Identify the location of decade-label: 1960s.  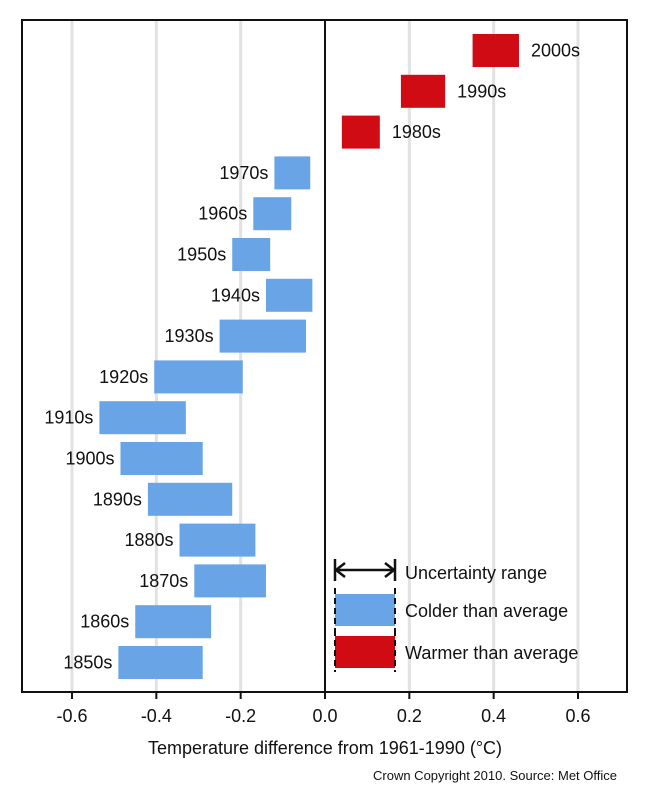
(222, 214).